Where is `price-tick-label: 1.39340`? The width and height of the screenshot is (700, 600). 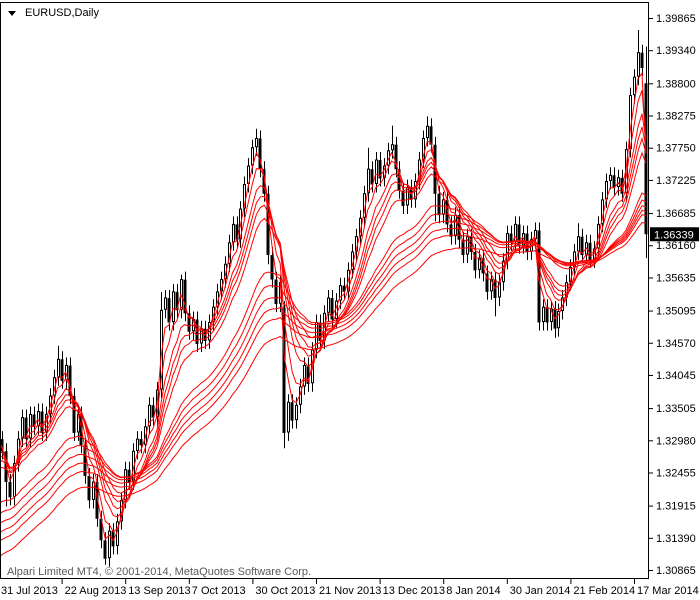 price-tick-label: 1.39340 is located at coordinates (676, 51).